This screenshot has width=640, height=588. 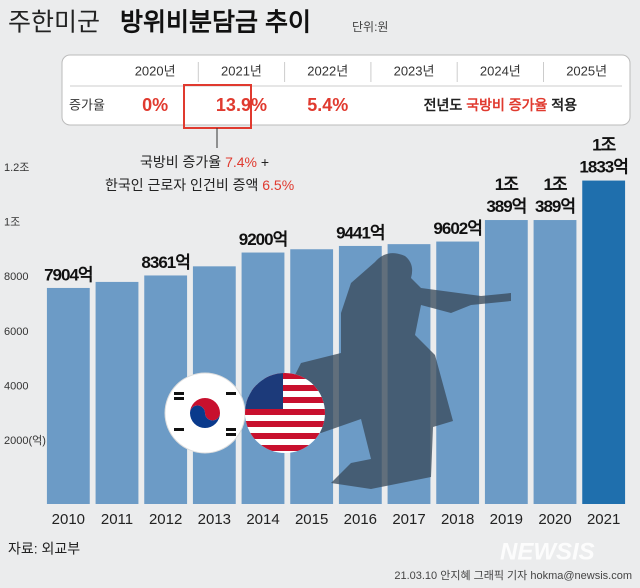 What do you see at coordinates (263, 239) in the screenshot?
I see `value-label: 9200억` at bounding box center [263, 239].